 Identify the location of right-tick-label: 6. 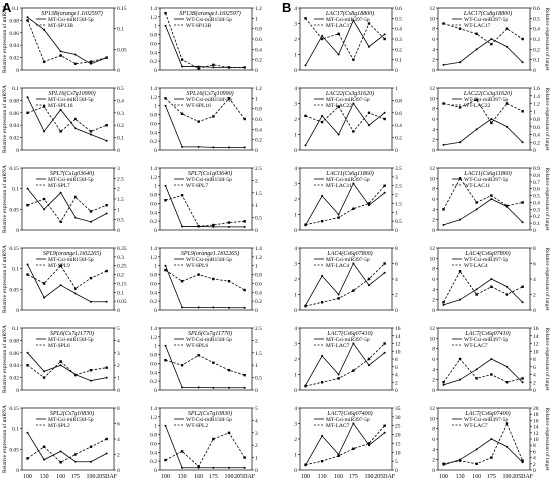
(396, 368).